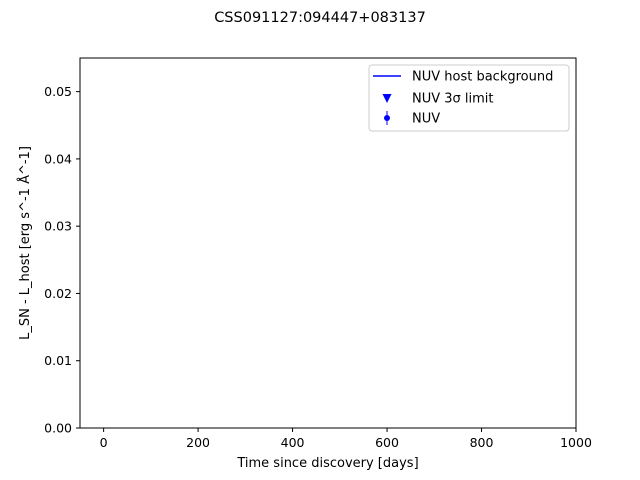  What do you see at coordinates (453, 99) in the screenshot?
I see `legend-label-3sigma-limit: NUV 3σ limit` at bounding box center [453, 99].